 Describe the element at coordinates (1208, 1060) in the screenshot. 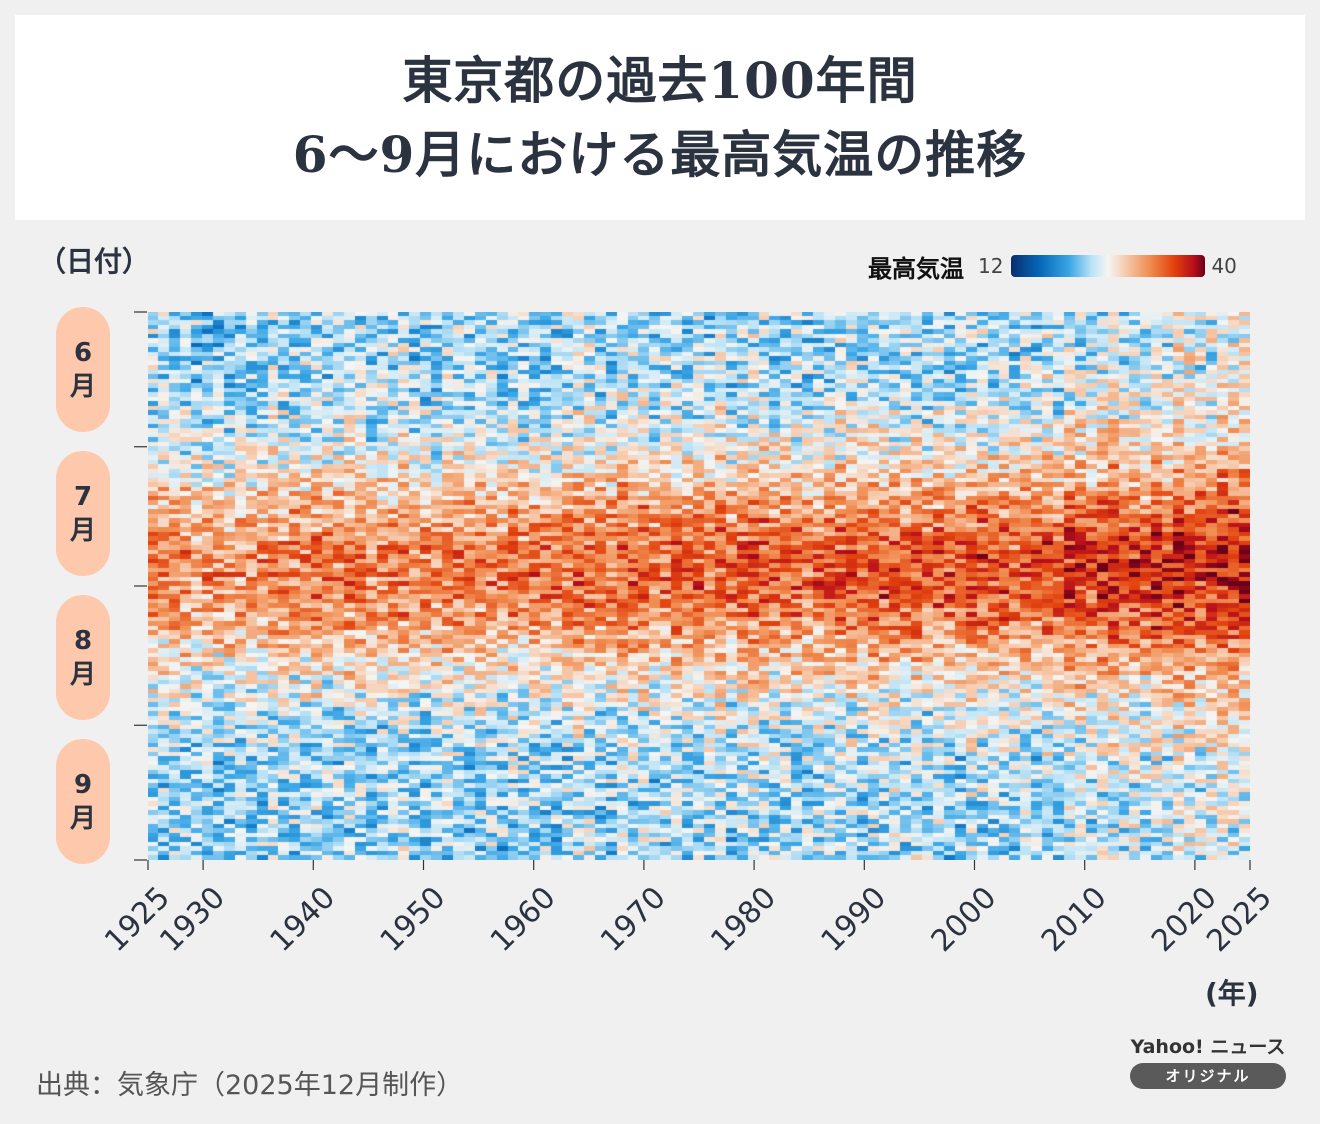

I see `brand-logo: Yahoo! ニュース オリジナル` at that location.